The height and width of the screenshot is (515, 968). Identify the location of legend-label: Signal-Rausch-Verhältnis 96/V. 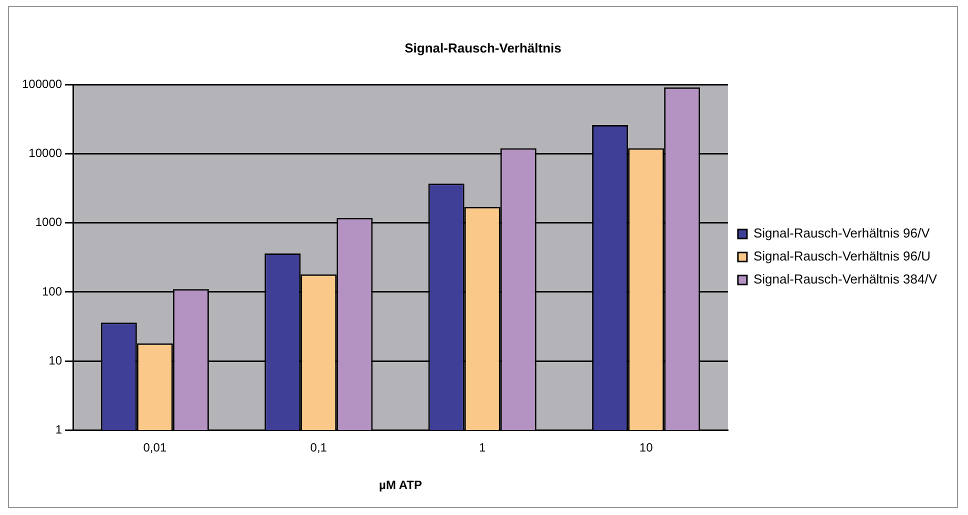
(841, 233).